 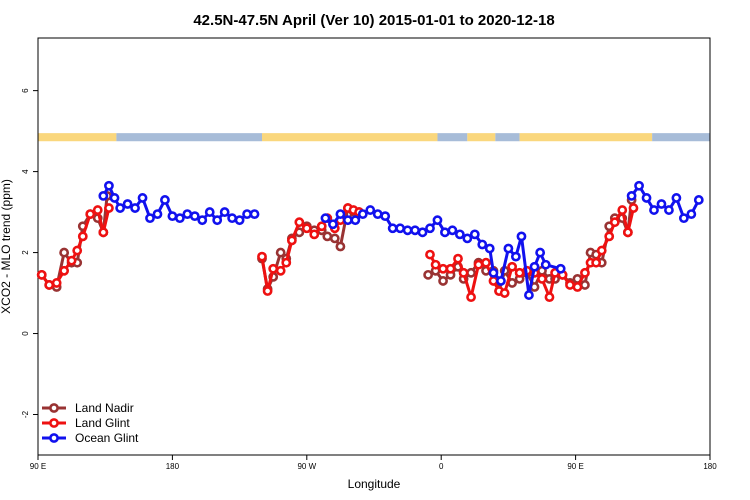 What do you see at coordinates (6, 246) in the screenshot?
I see `y-axis-label: XCO2 - MLO trend (ppm)` at bounding box center [6, 246].